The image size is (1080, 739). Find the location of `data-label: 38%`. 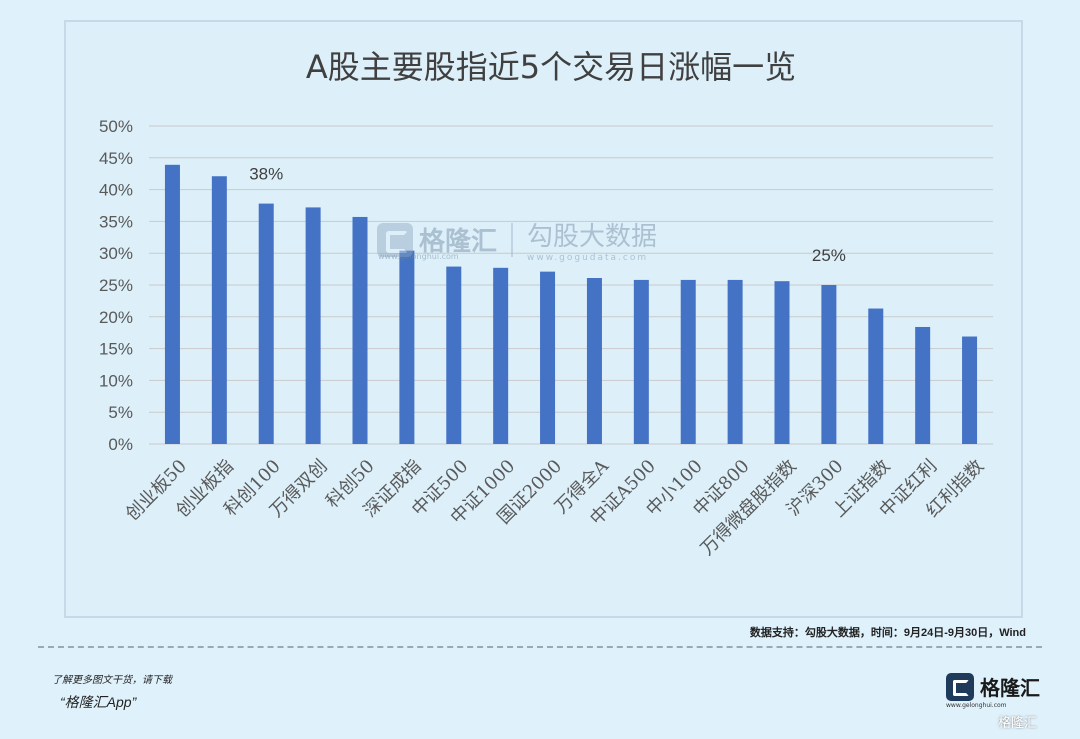

data-label: 38% is located at coordinates (266, 174).